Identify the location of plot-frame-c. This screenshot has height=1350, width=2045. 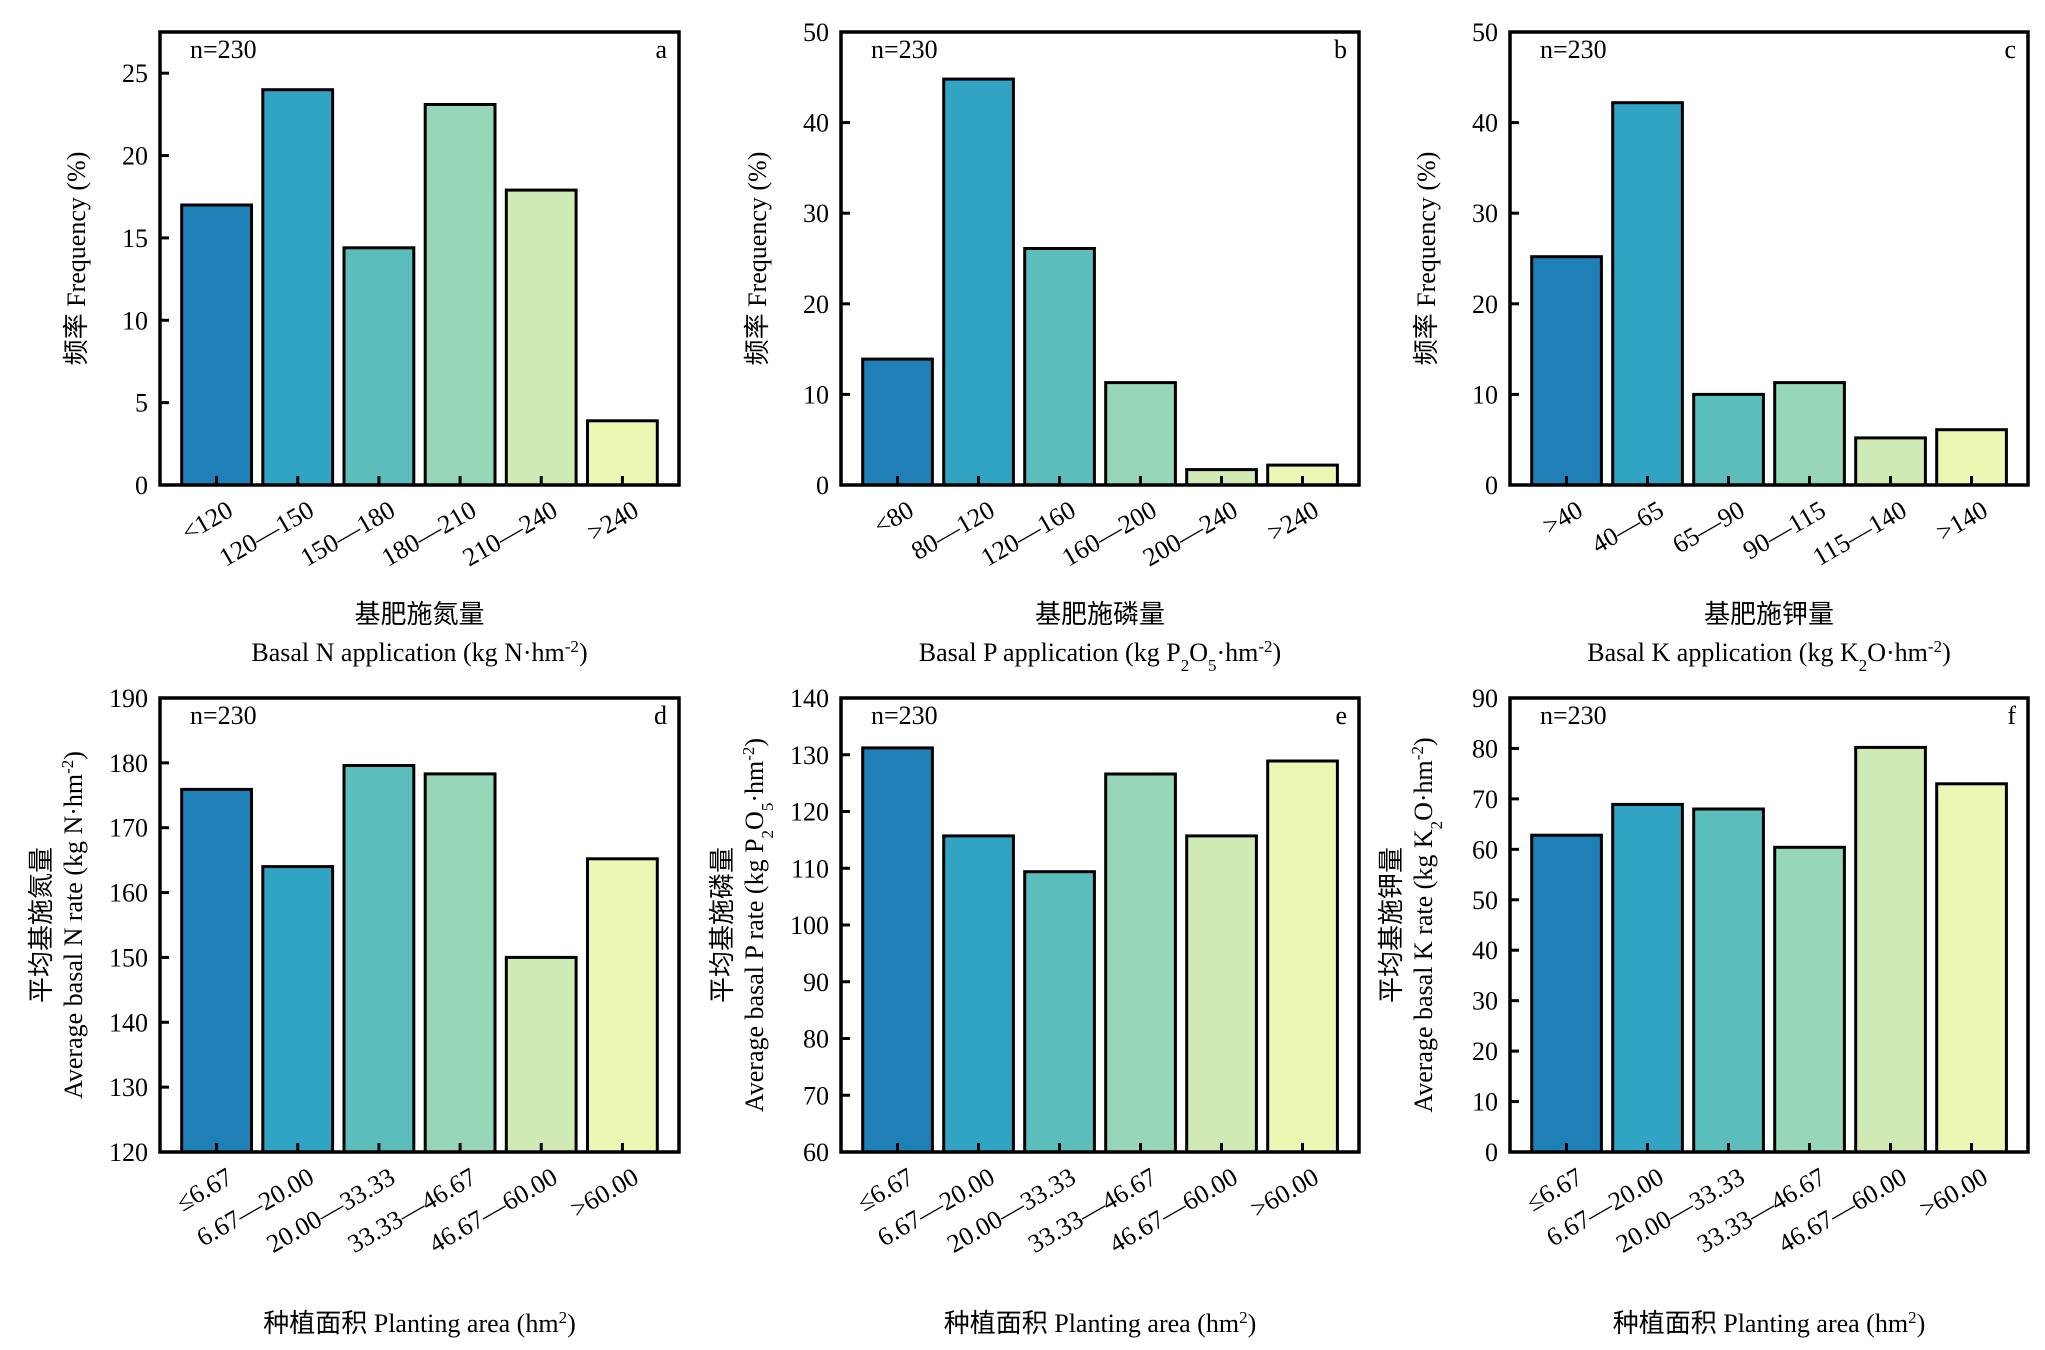
(1769, 258).